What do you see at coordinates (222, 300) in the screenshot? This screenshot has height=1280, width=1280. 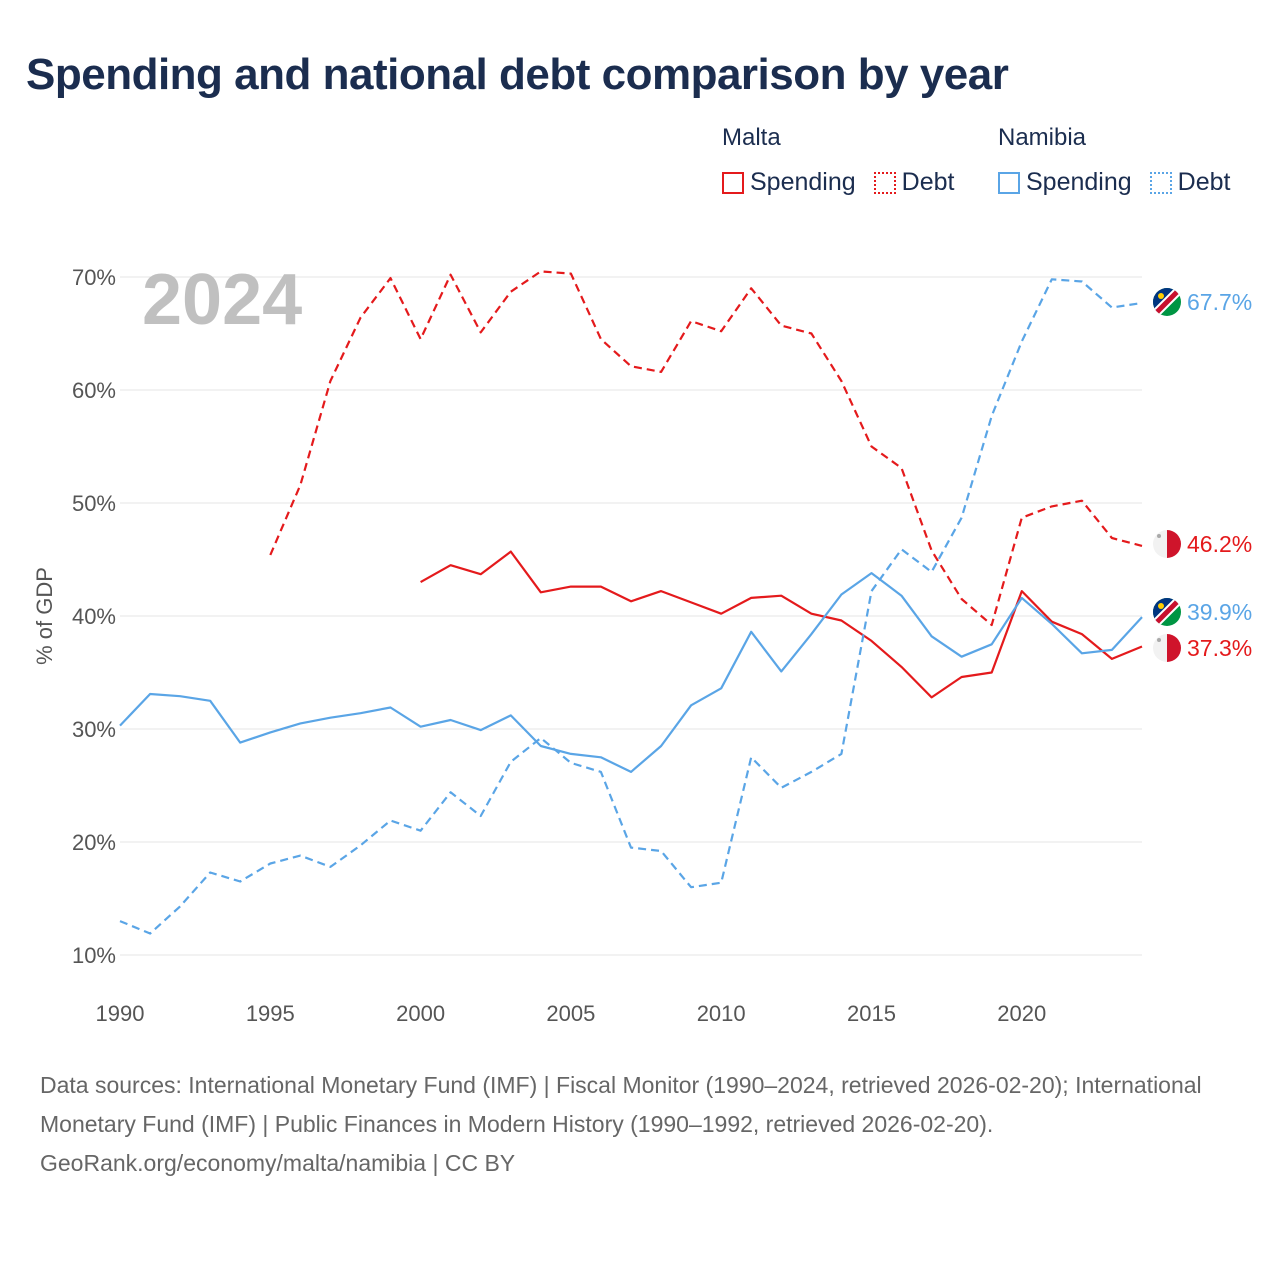 I see `year-watermark: 2024` at bounding box center [222, 300].